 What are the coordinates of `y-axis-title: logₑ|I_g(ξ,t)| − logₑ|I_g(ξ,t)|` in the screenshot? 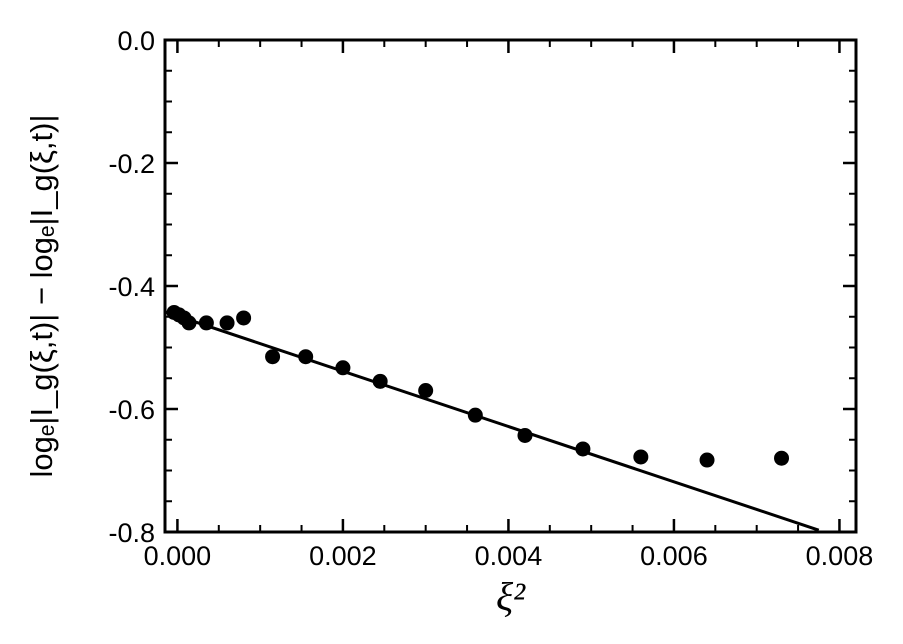 It's located at (41, 295).